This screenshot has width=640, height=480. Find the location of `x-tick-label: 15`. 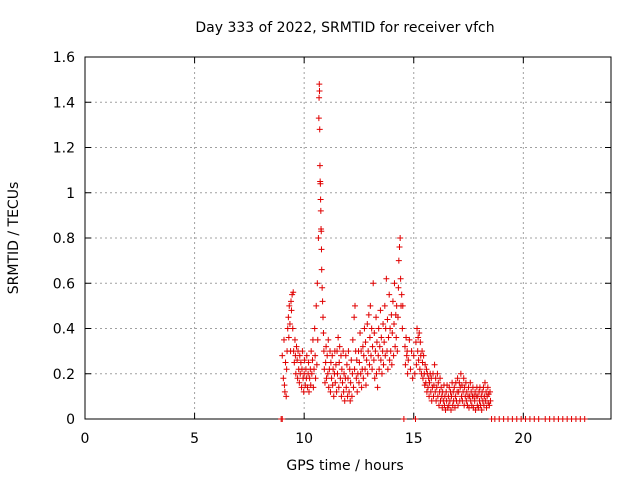

x-tick-label: 15 is located at coordinates (414, 439).